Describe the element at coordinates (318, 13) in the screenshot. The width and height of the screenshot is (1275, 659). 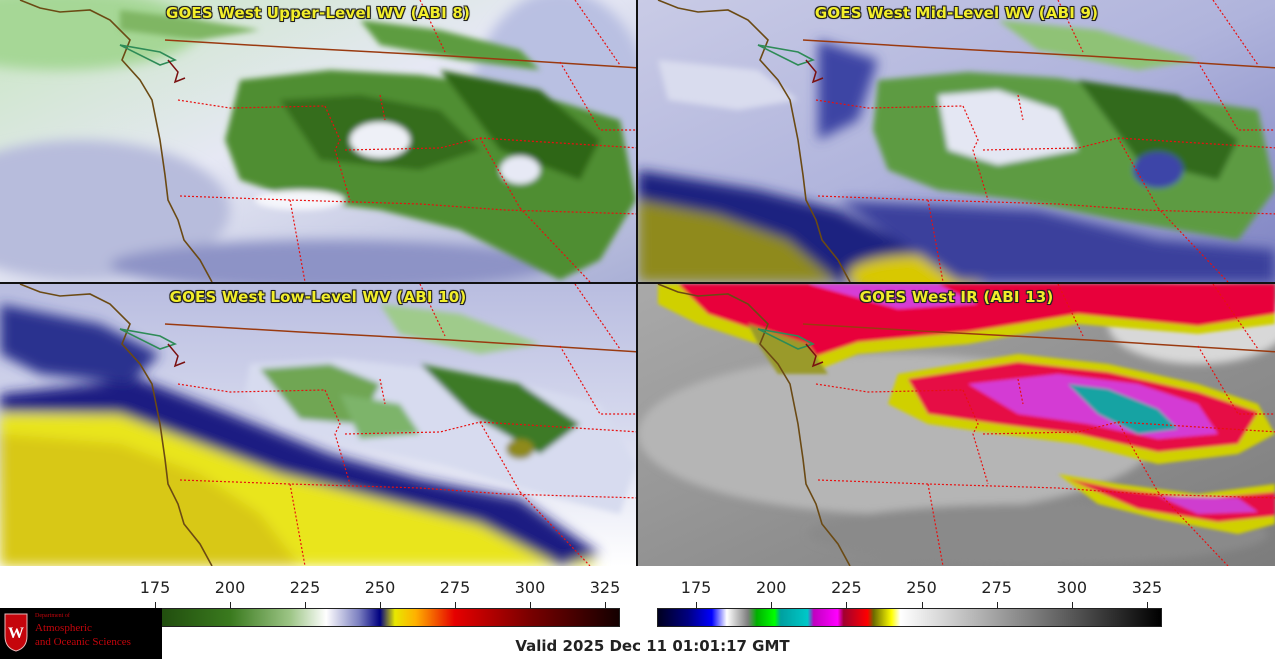
I see `panel-title: GOES West Upper-Level WV (ABI 8)` at that location.